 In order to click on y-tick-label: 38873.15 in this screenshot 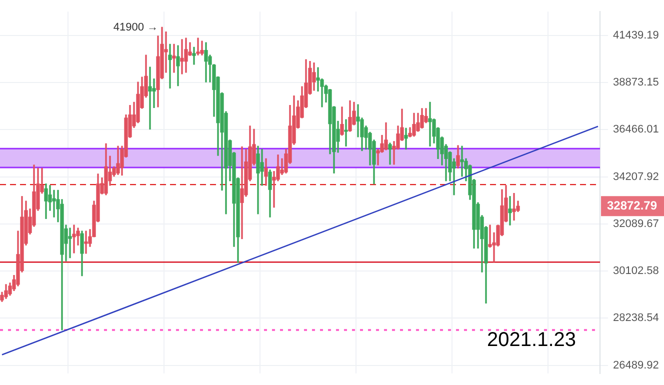, I will do `click(636, 82)`.